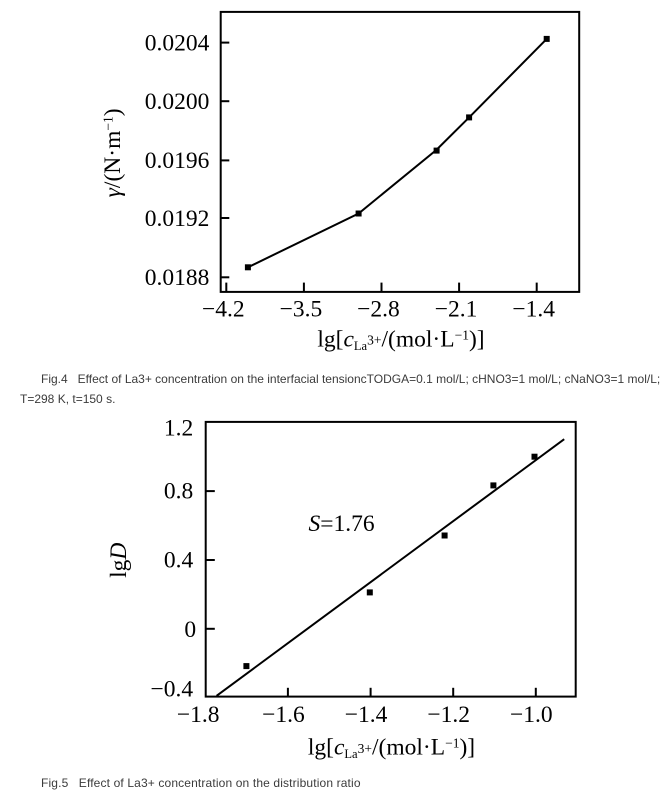 The width and height of the screenshot is (670, 792). What do you see at coordinates (178, 492) in the screenshot?
I see `svg-text: 0.8` at bounding box center [178, 492].